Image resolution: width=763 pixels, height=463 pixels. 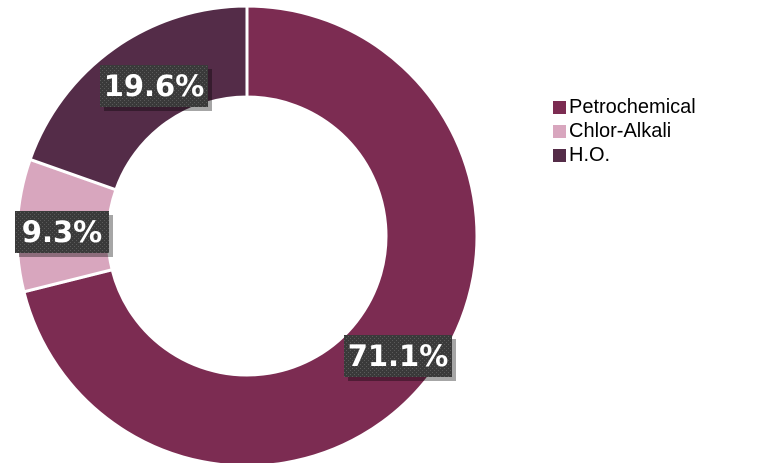 What do you see at coordinates (559, 131) in the screenshot?
I see `legend-swatch-chlor-alkali` at bounding box center [559, 131].